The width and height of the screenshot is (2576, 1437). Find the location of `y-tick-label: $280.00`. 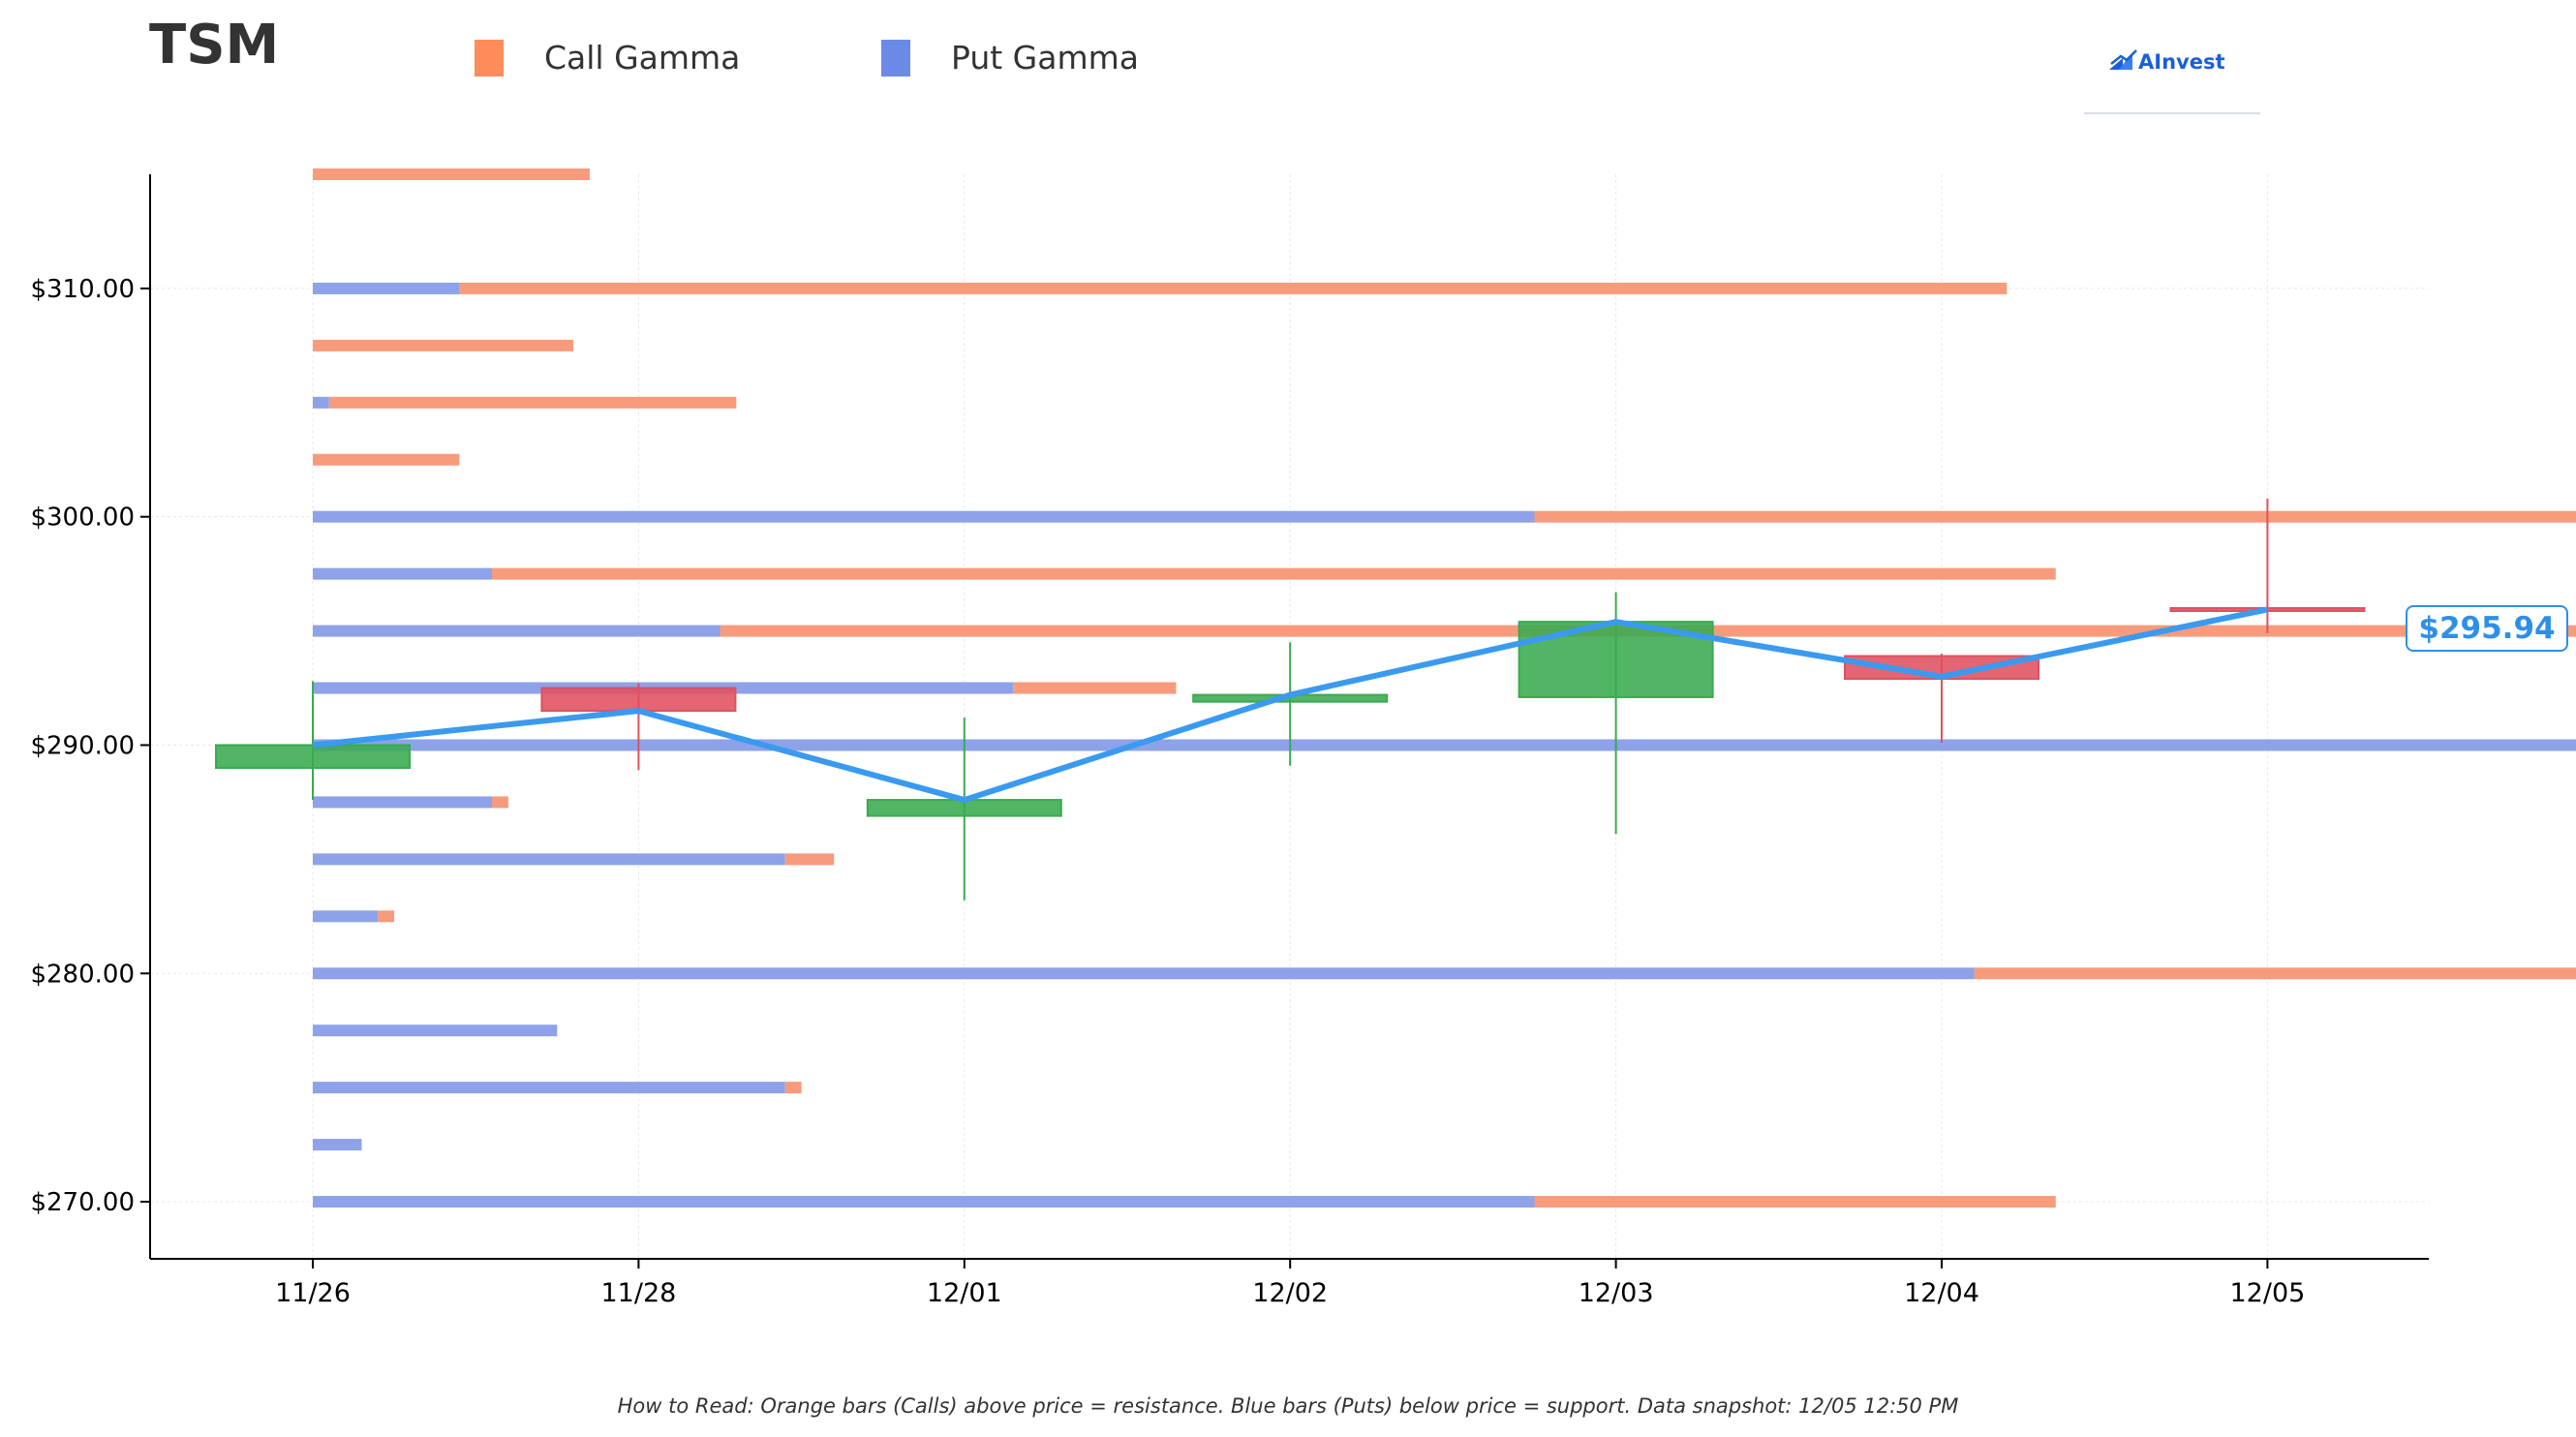

y-tick-label: $280.00 is located at coordinates (82, 975).